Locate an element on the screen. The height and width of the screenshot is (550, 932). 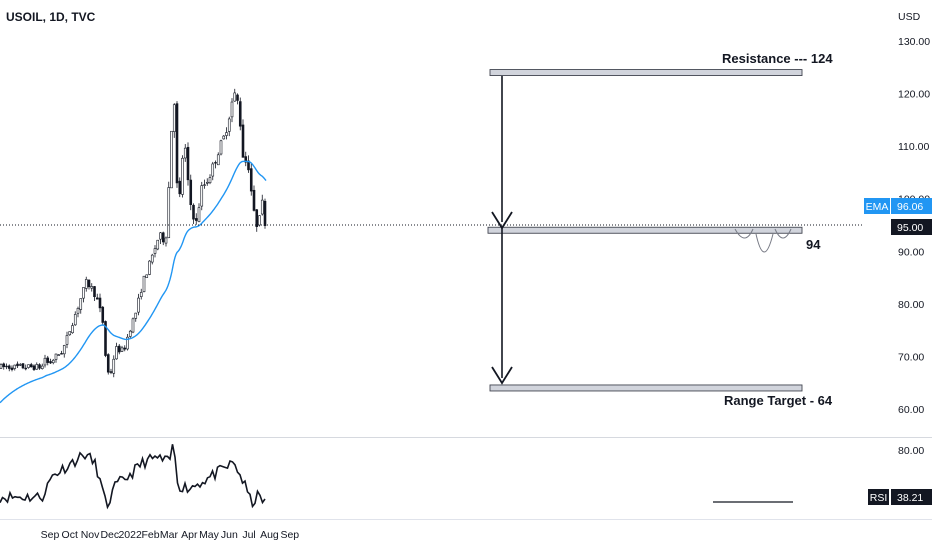
ema-value: 96.06 is located at coordinates (910, 207).